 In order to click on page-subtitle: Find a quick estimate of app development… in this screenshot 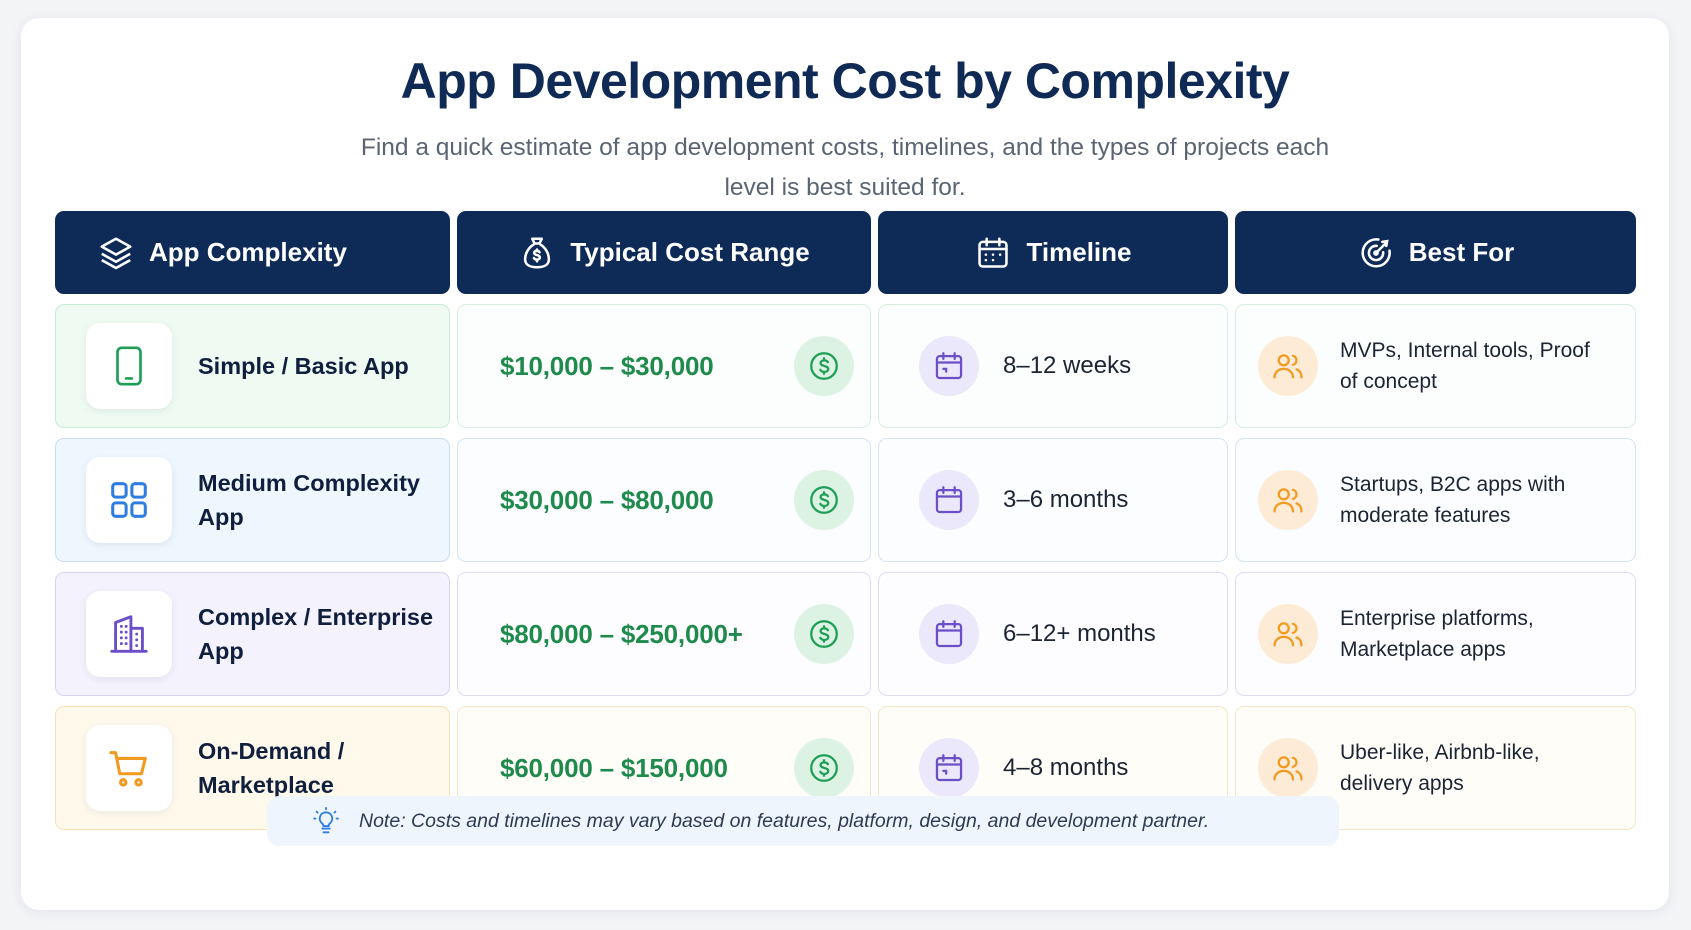, I will do `click(845, 167)`.